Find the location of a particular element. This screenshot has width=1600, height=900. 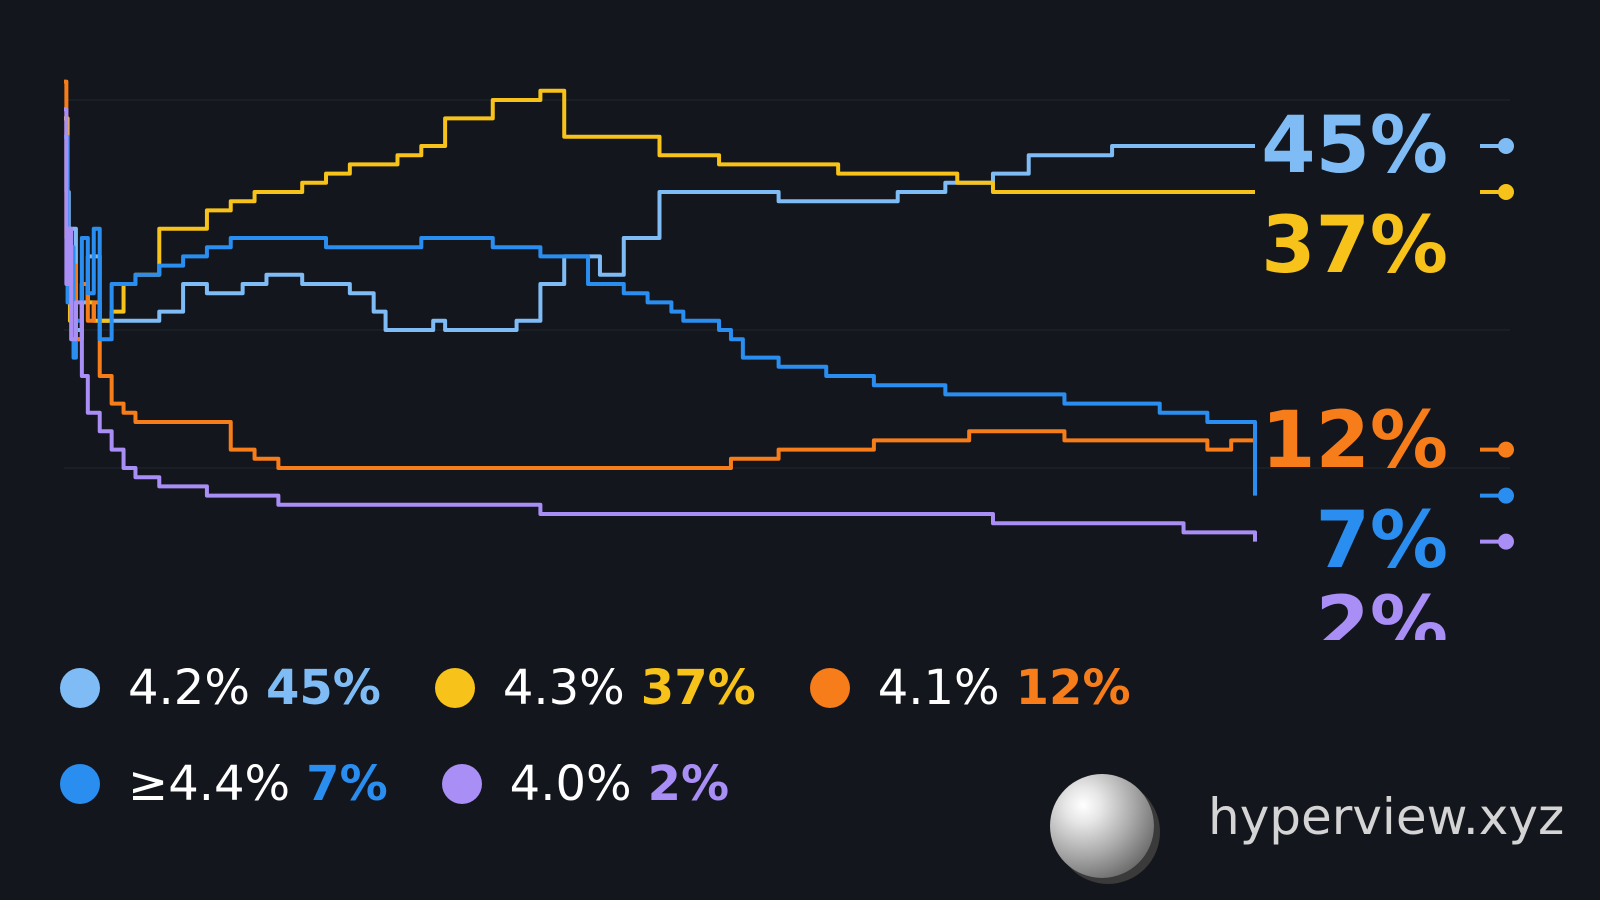

pearl-sphere-icon is located at coordinates (1102, 826).